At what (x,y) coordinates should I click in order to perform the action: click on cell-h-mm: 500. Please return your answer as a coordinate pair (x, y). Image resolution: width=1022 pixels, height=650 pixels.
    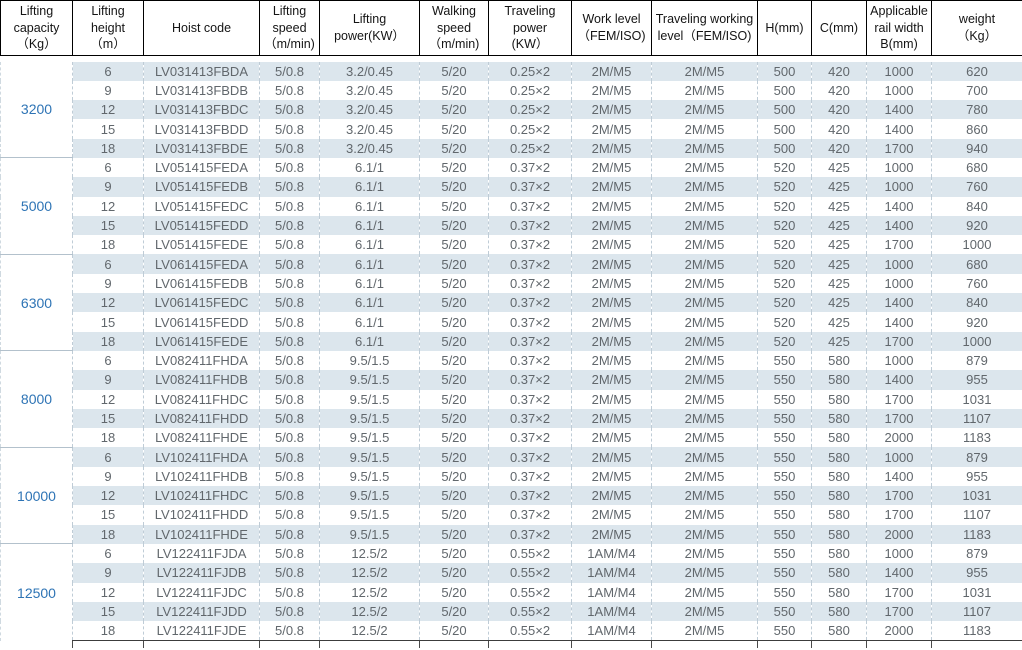
    Looking at the image, I should click on (784, 71).